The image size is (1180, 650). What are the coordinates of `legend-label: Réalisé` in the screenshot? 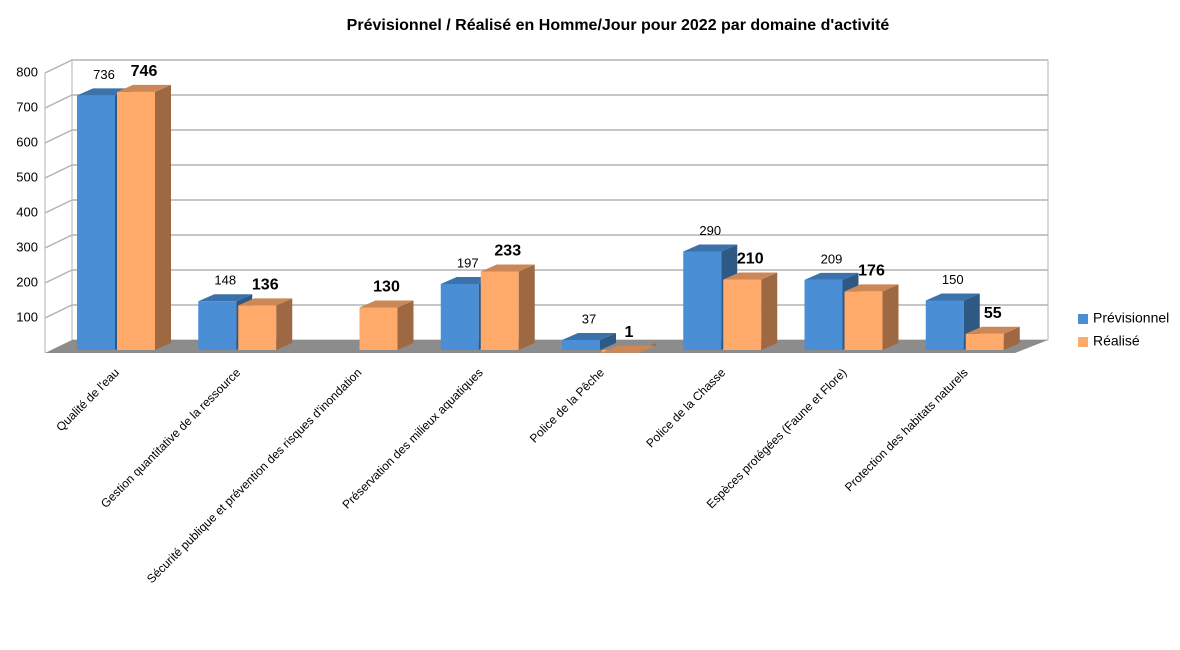 It's located at (1116, 341).